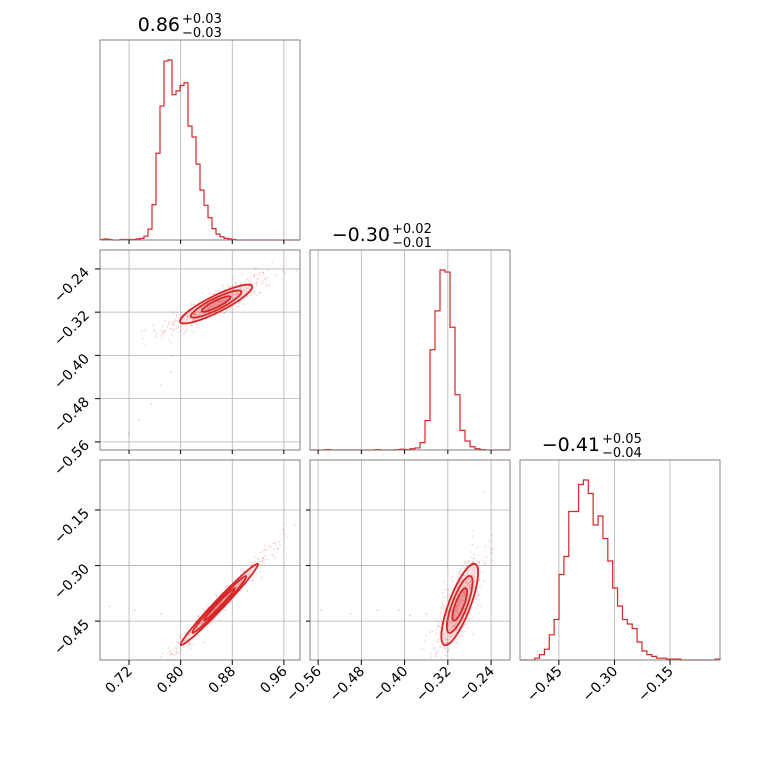 Image resolution: width=760 pixels, height=760 pixels. Describe the element at coordinates (72, 458) in the screenshot. I see `y-tick-label-1: −0.56` at that location.